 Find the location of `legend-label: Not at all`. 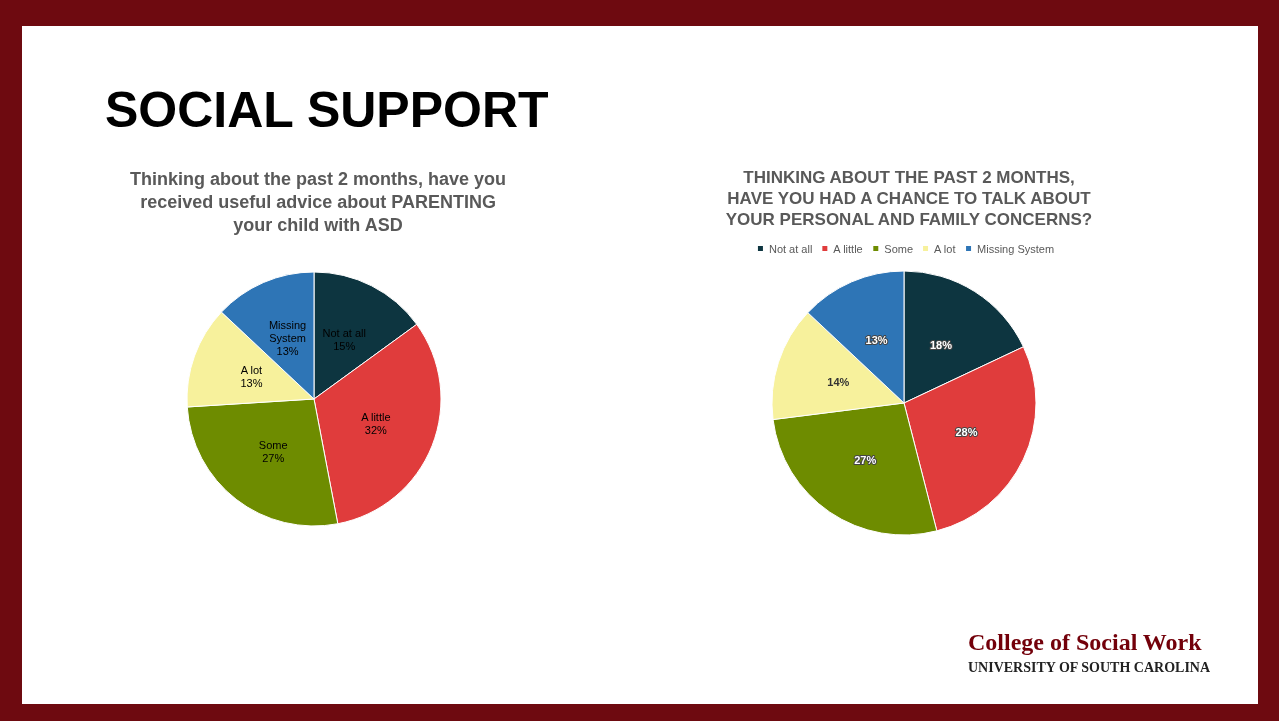

legend-label: Not at all is located at coordinates (790, 248).